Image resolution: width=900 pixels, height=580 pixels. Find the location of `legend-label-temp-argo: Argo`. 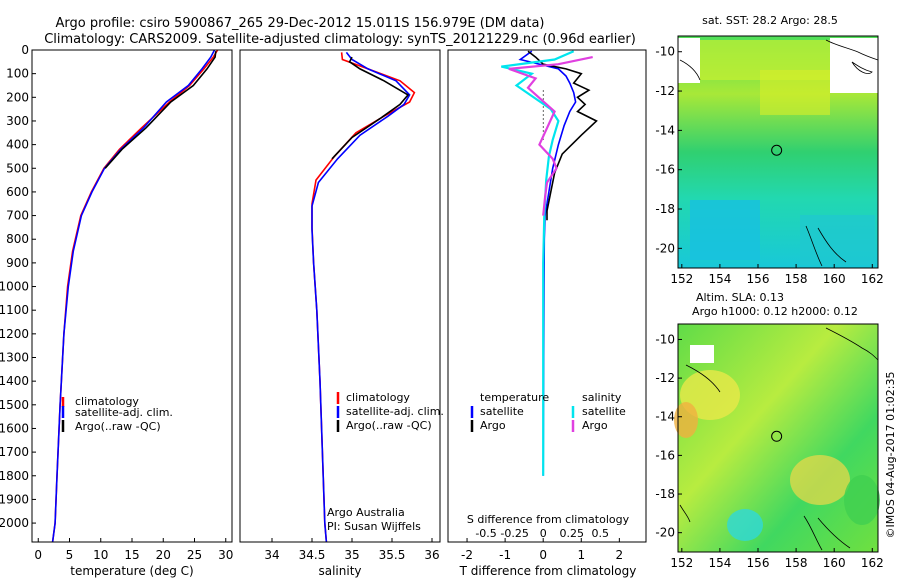

legend-label-temp-argo: Argo is located at coordinates (493, 425).